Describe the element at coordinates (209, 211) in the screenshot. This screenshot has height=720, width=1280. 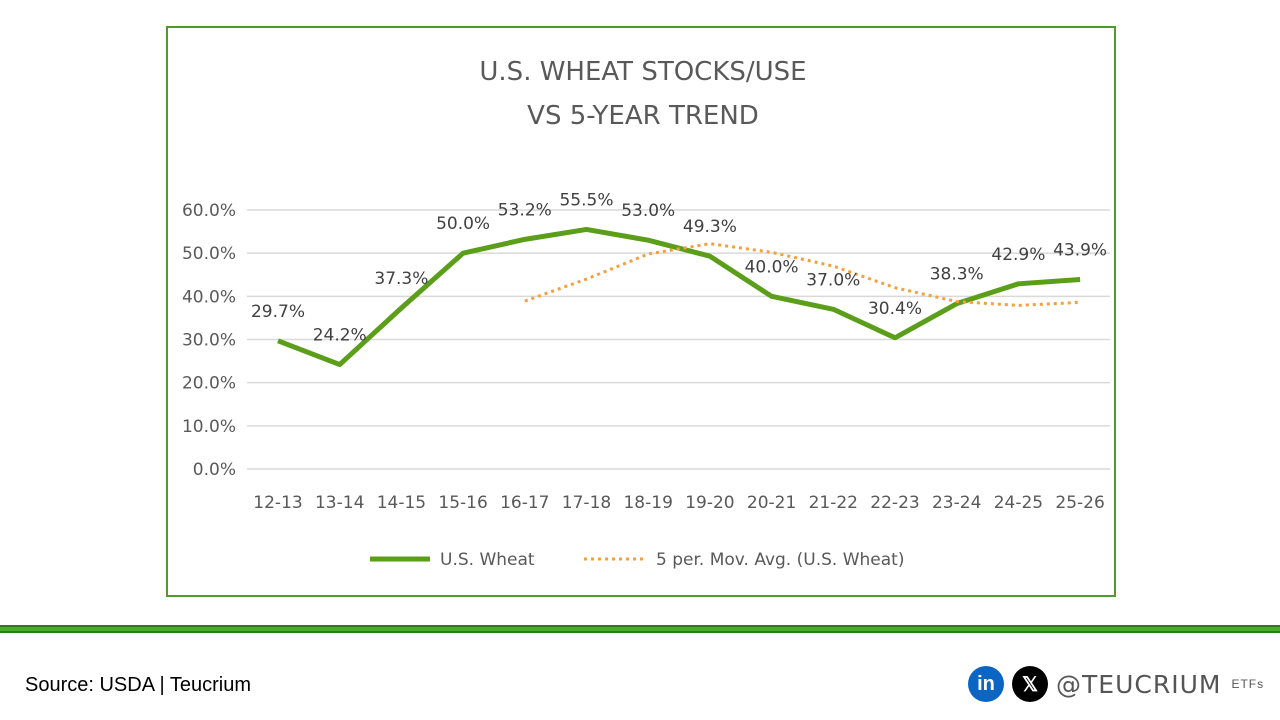
I see `y-tick-label: 60.0%` at that location.